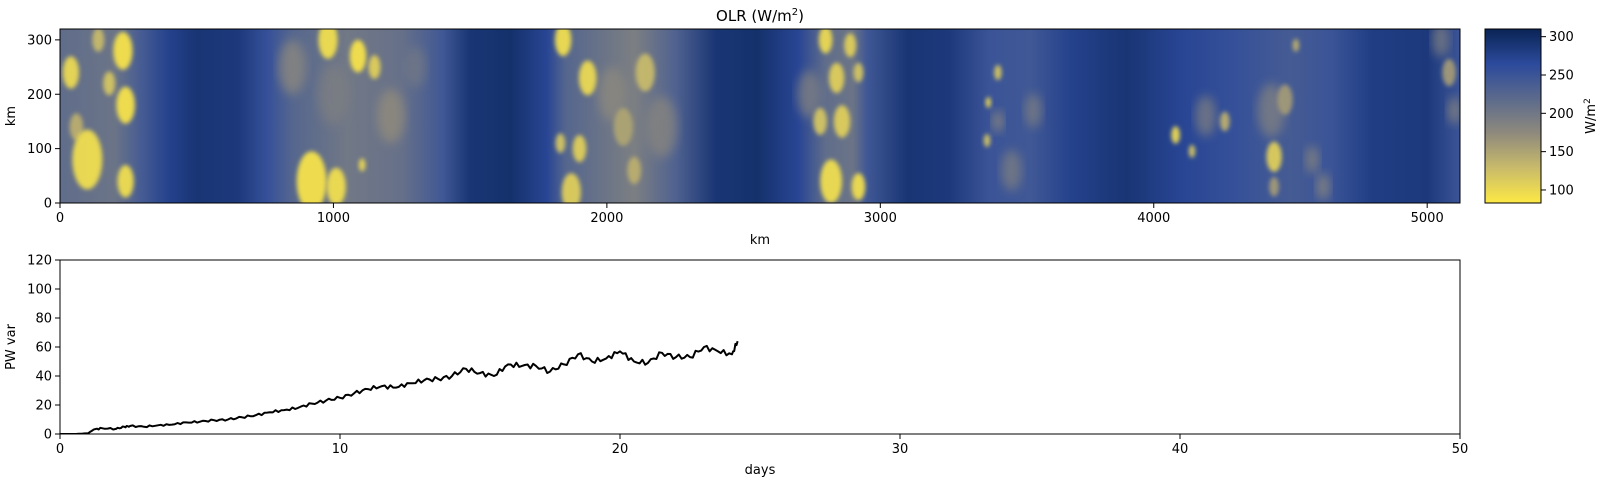 The width and height of the screenshot is (1600, 480). What do you see at coordinates (399, 387) in the screenshot?
I see `pw-var-series-line` at bounding box center [399, 387].